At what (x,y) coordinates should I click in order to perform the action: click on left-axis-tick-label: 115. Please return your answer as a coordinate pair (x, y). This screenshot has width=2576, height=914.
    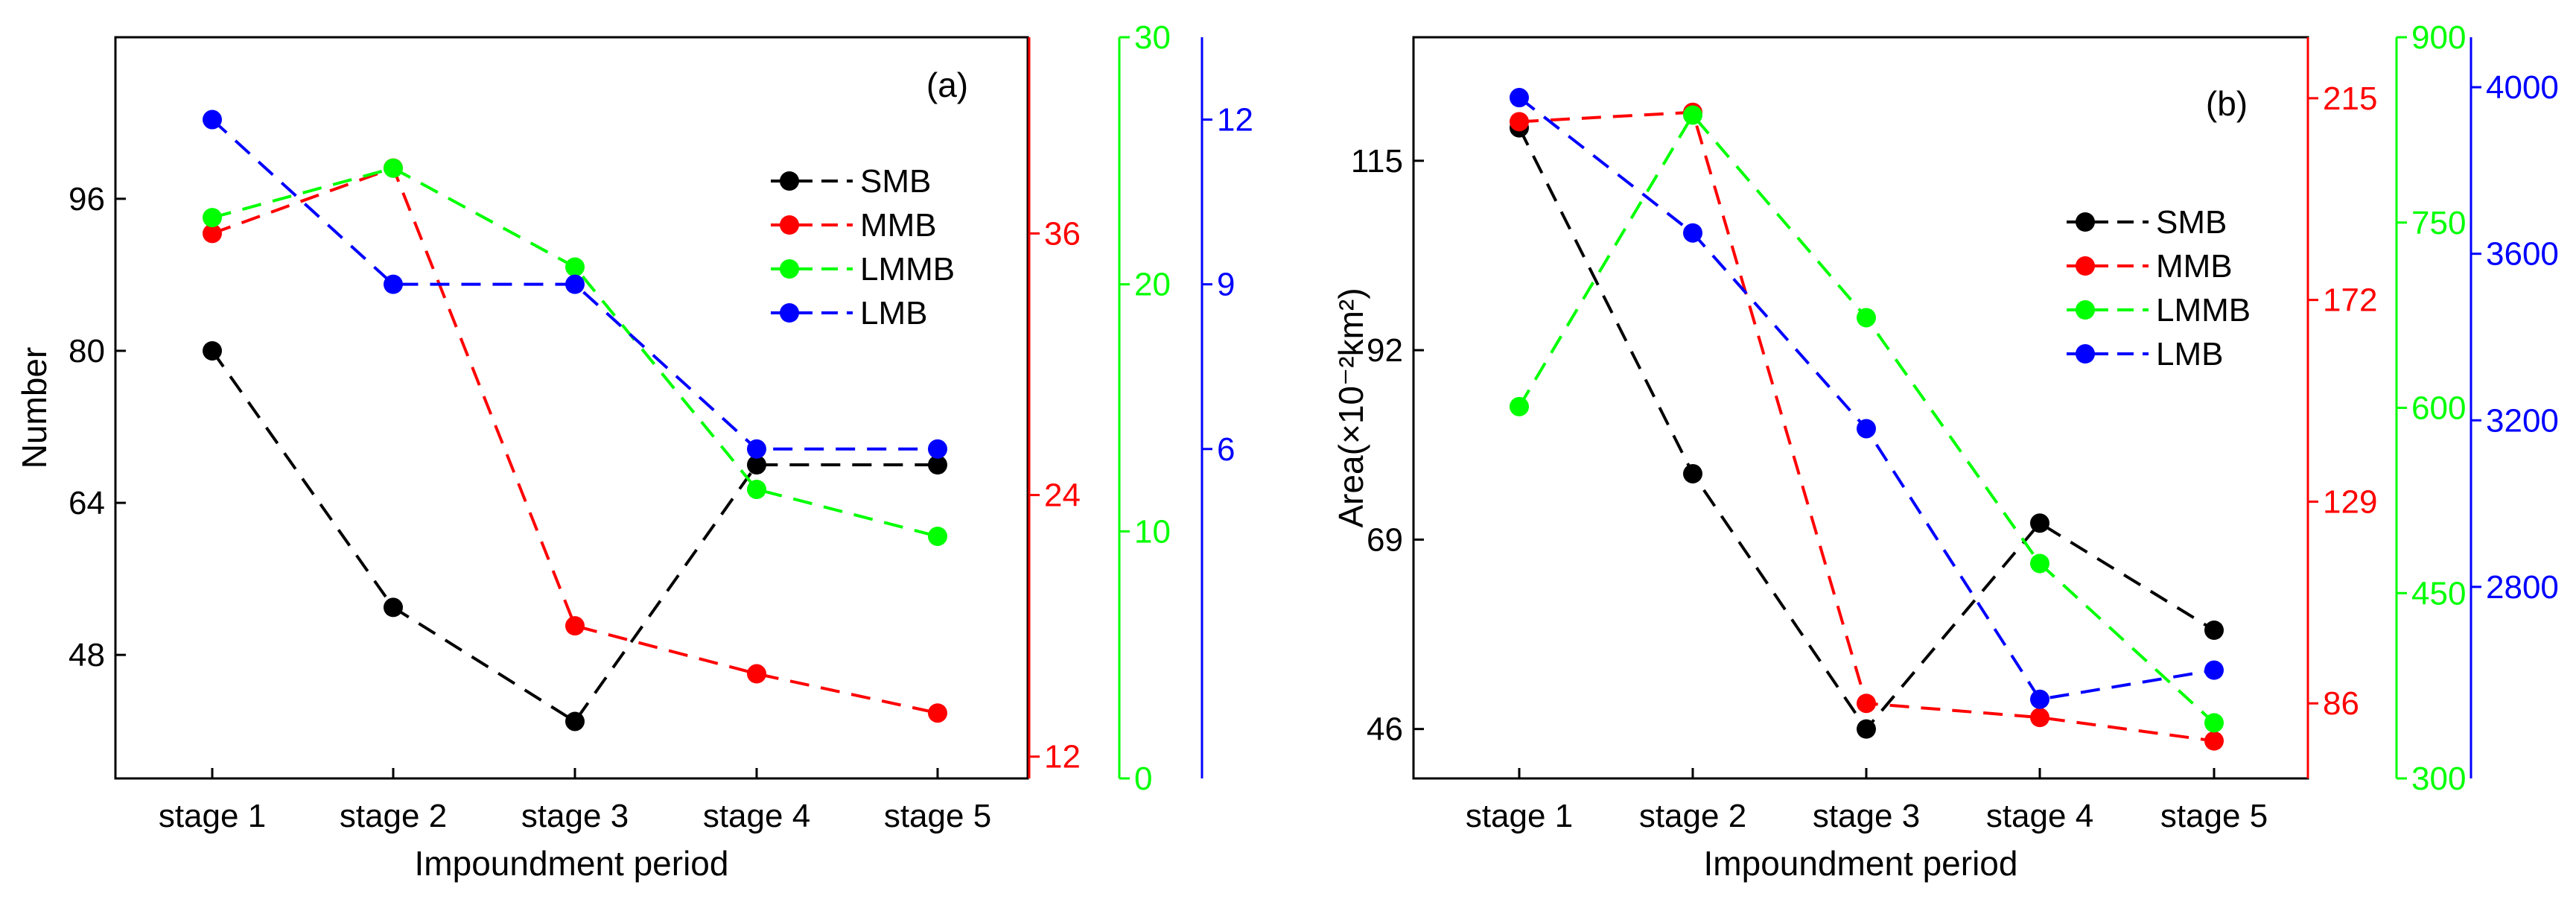
    Looking at the image, I should click on (1377, 161).